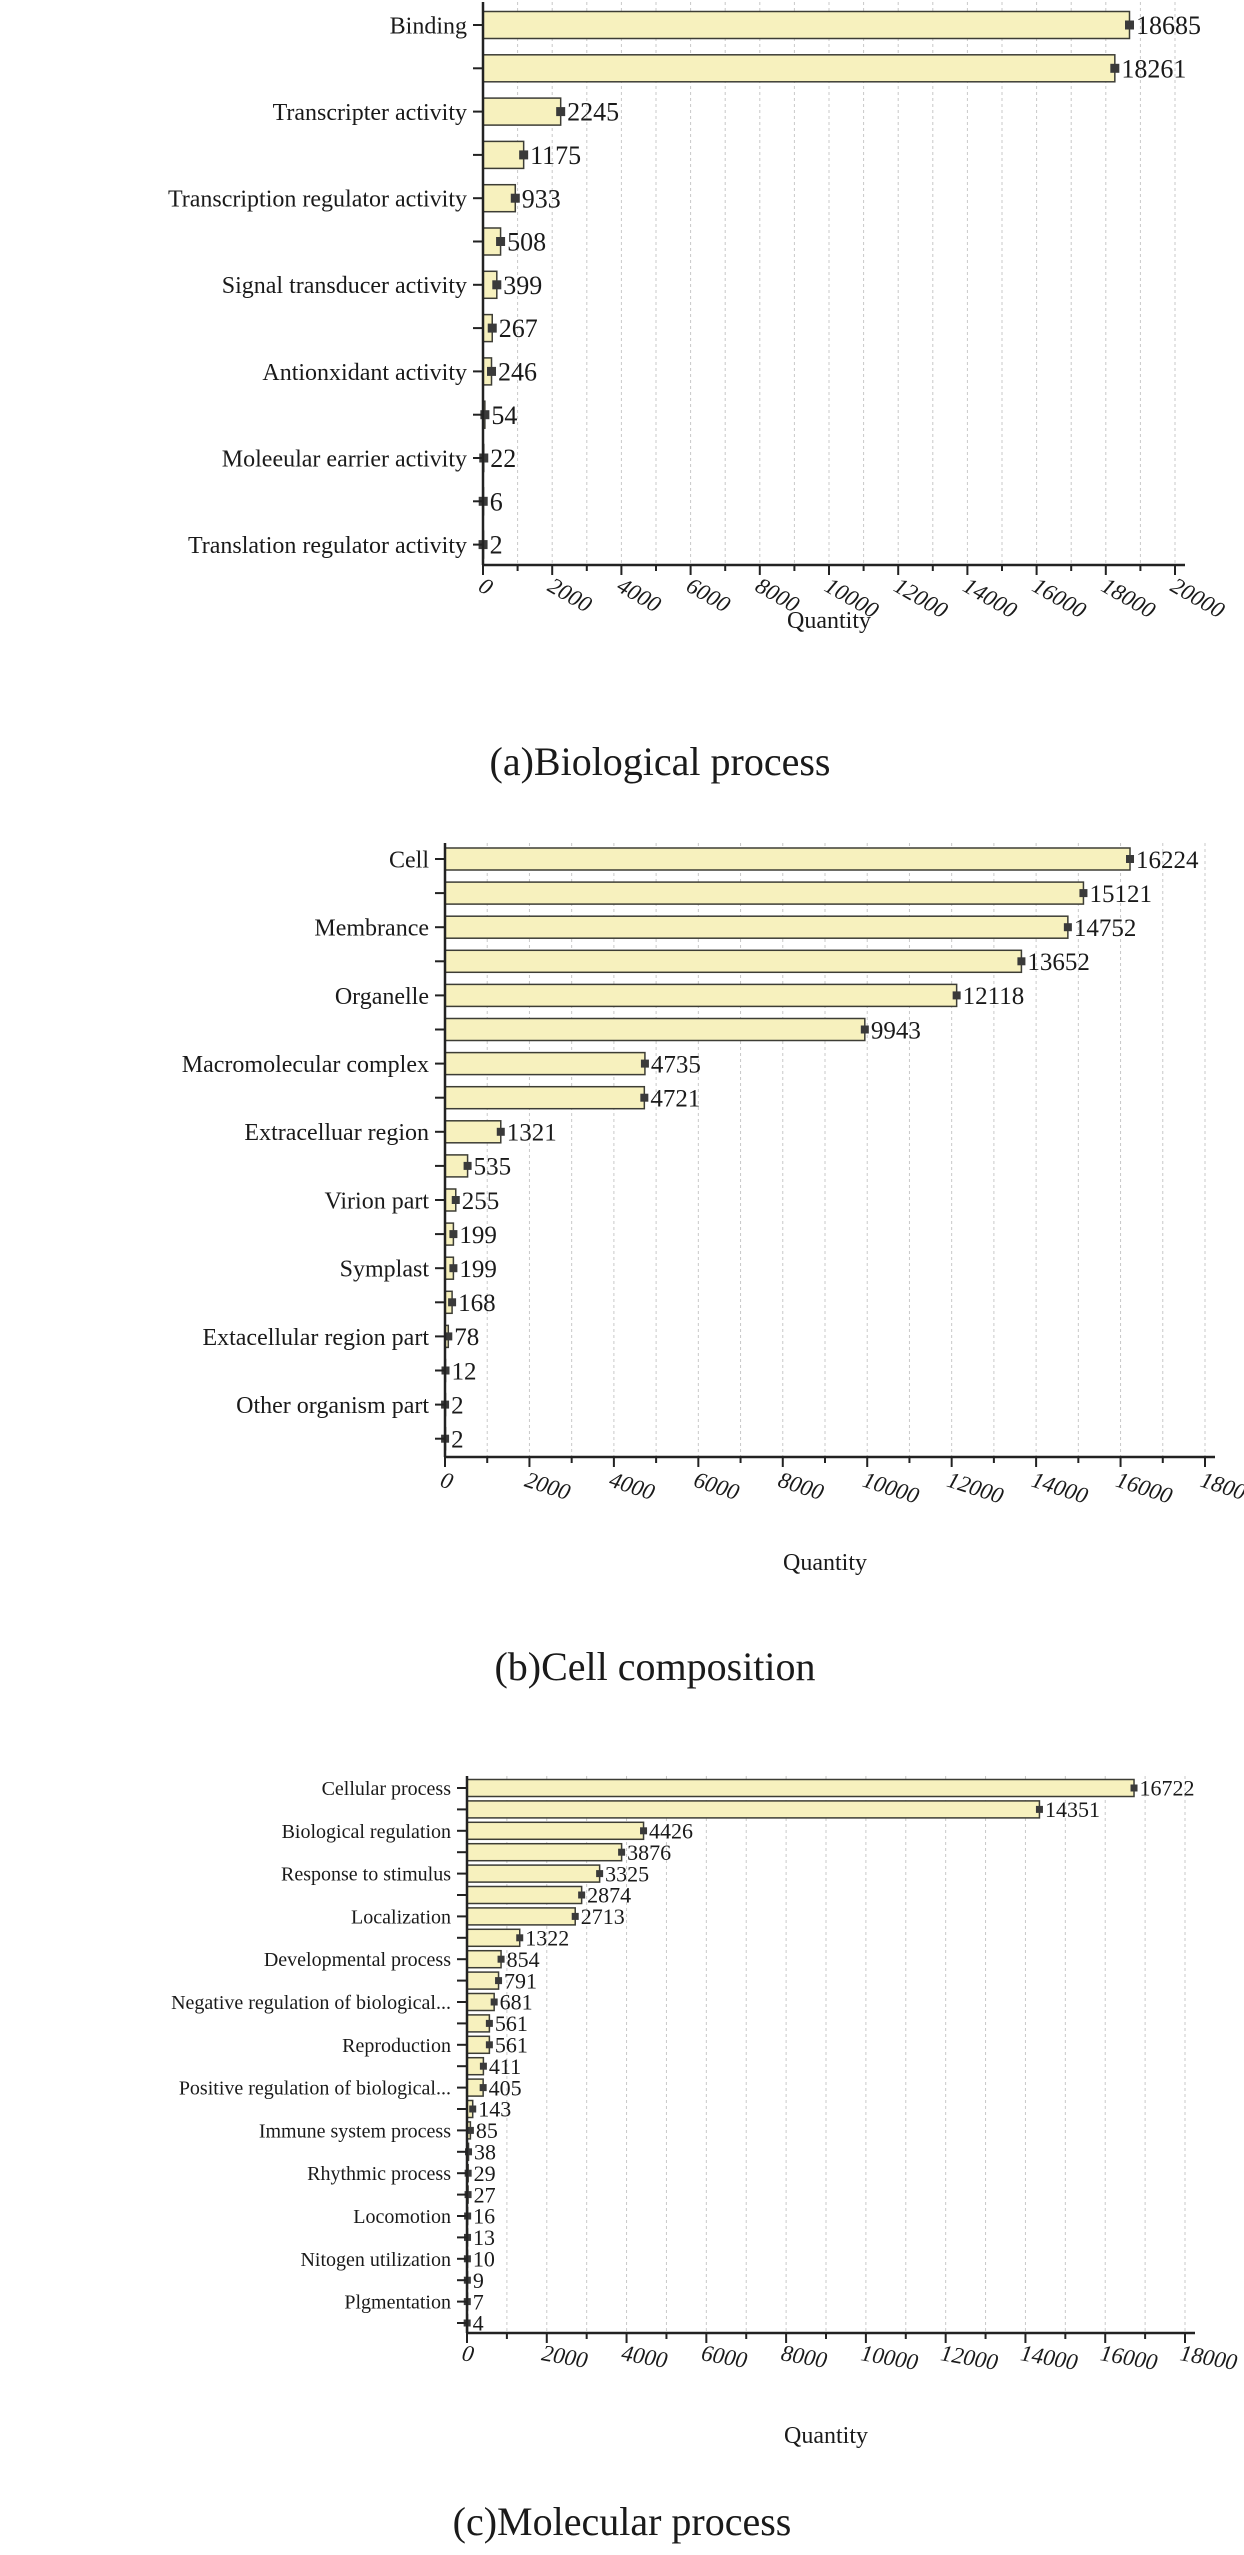 The width and height of the screenshot is (1244, 2555). I want to click on data-label: 267, so click(518, 328).